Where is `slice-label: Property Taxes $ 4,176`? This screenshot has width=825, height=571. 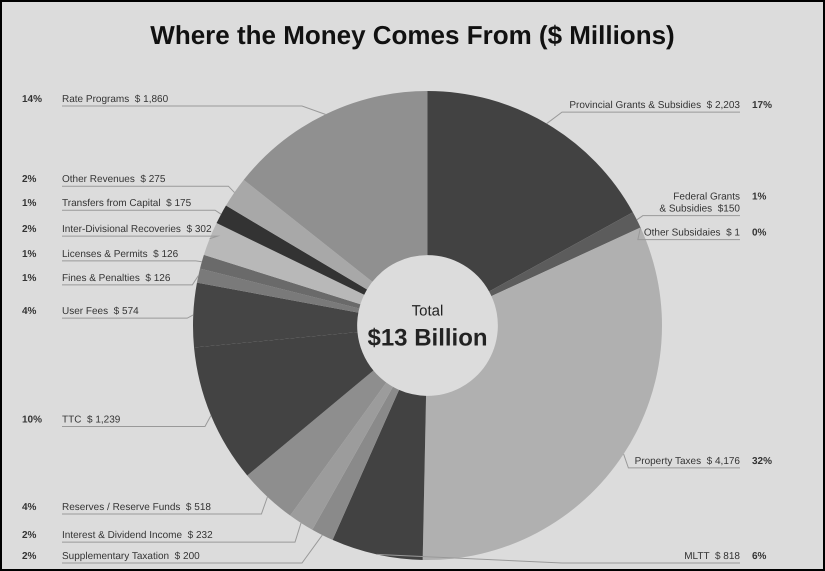
slice-label: Property Taxes $ 4,176 is located at coordinates (687, 461).